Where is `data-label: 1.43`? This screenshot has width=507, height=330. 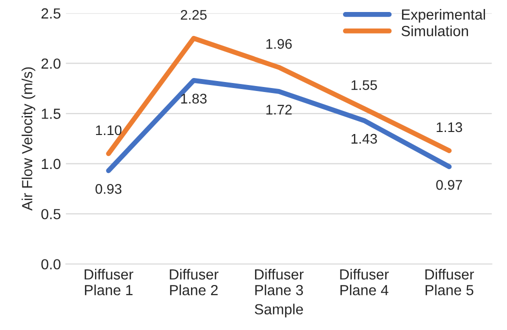
data-label: 1.43 is located at coordinates (364, 139).